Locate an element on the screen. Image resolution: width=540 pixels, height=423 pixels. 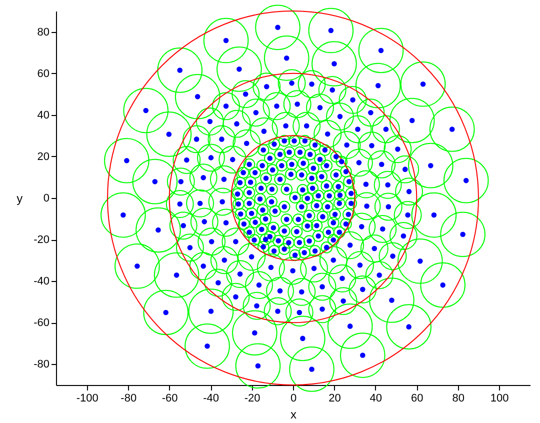
x-tick-label: 100 is located at coordinates (499, 398).